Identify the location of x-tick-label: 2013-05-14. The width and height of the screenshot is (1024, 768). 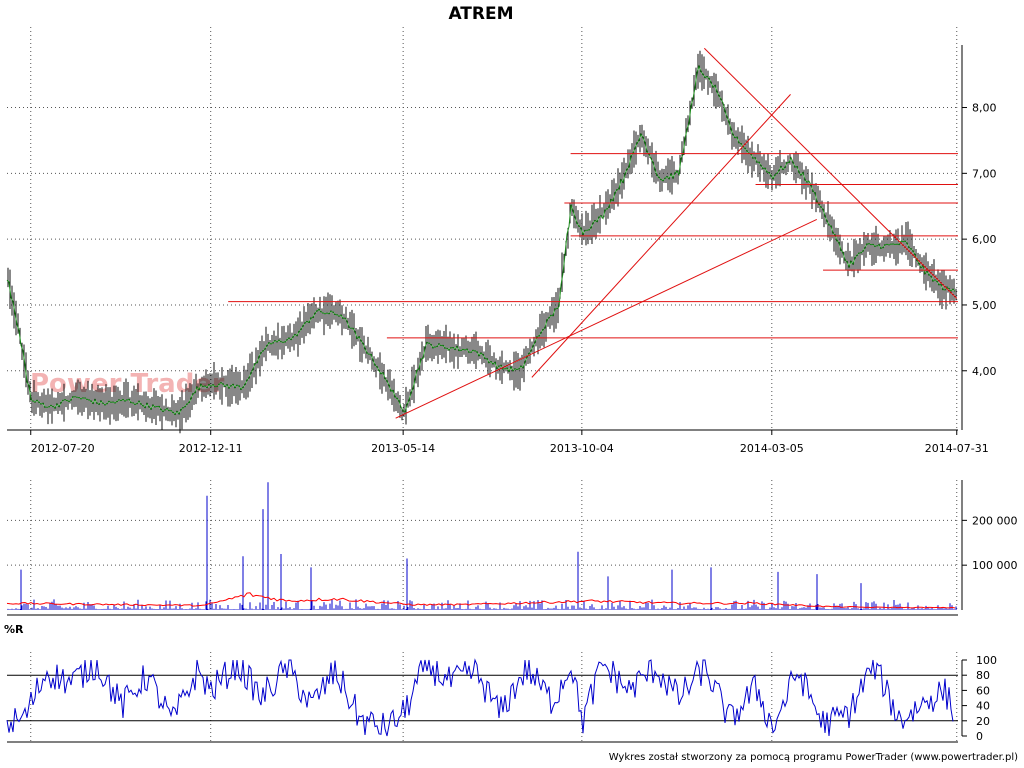
(403, 448).